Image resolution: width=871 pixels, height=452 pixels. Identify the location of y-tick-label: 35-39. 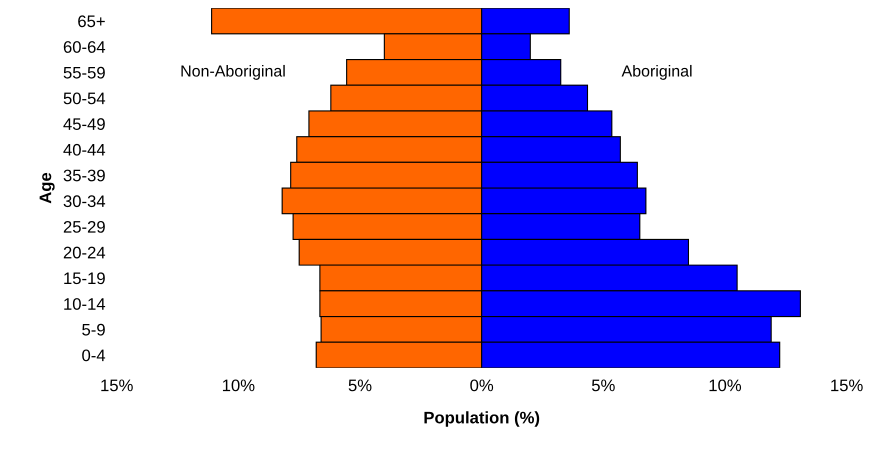
(84, 176).